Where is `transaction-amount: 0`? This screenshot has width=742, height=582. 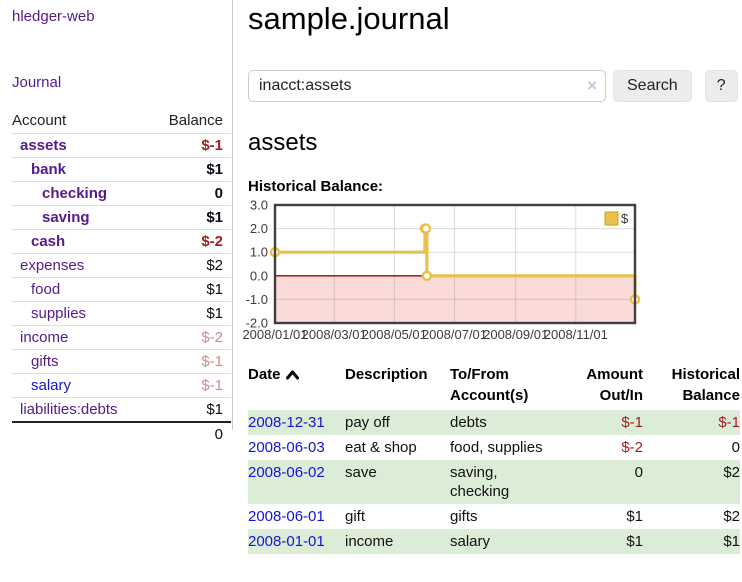 transaction-amount: 0 is located at coordinates (613, 482).